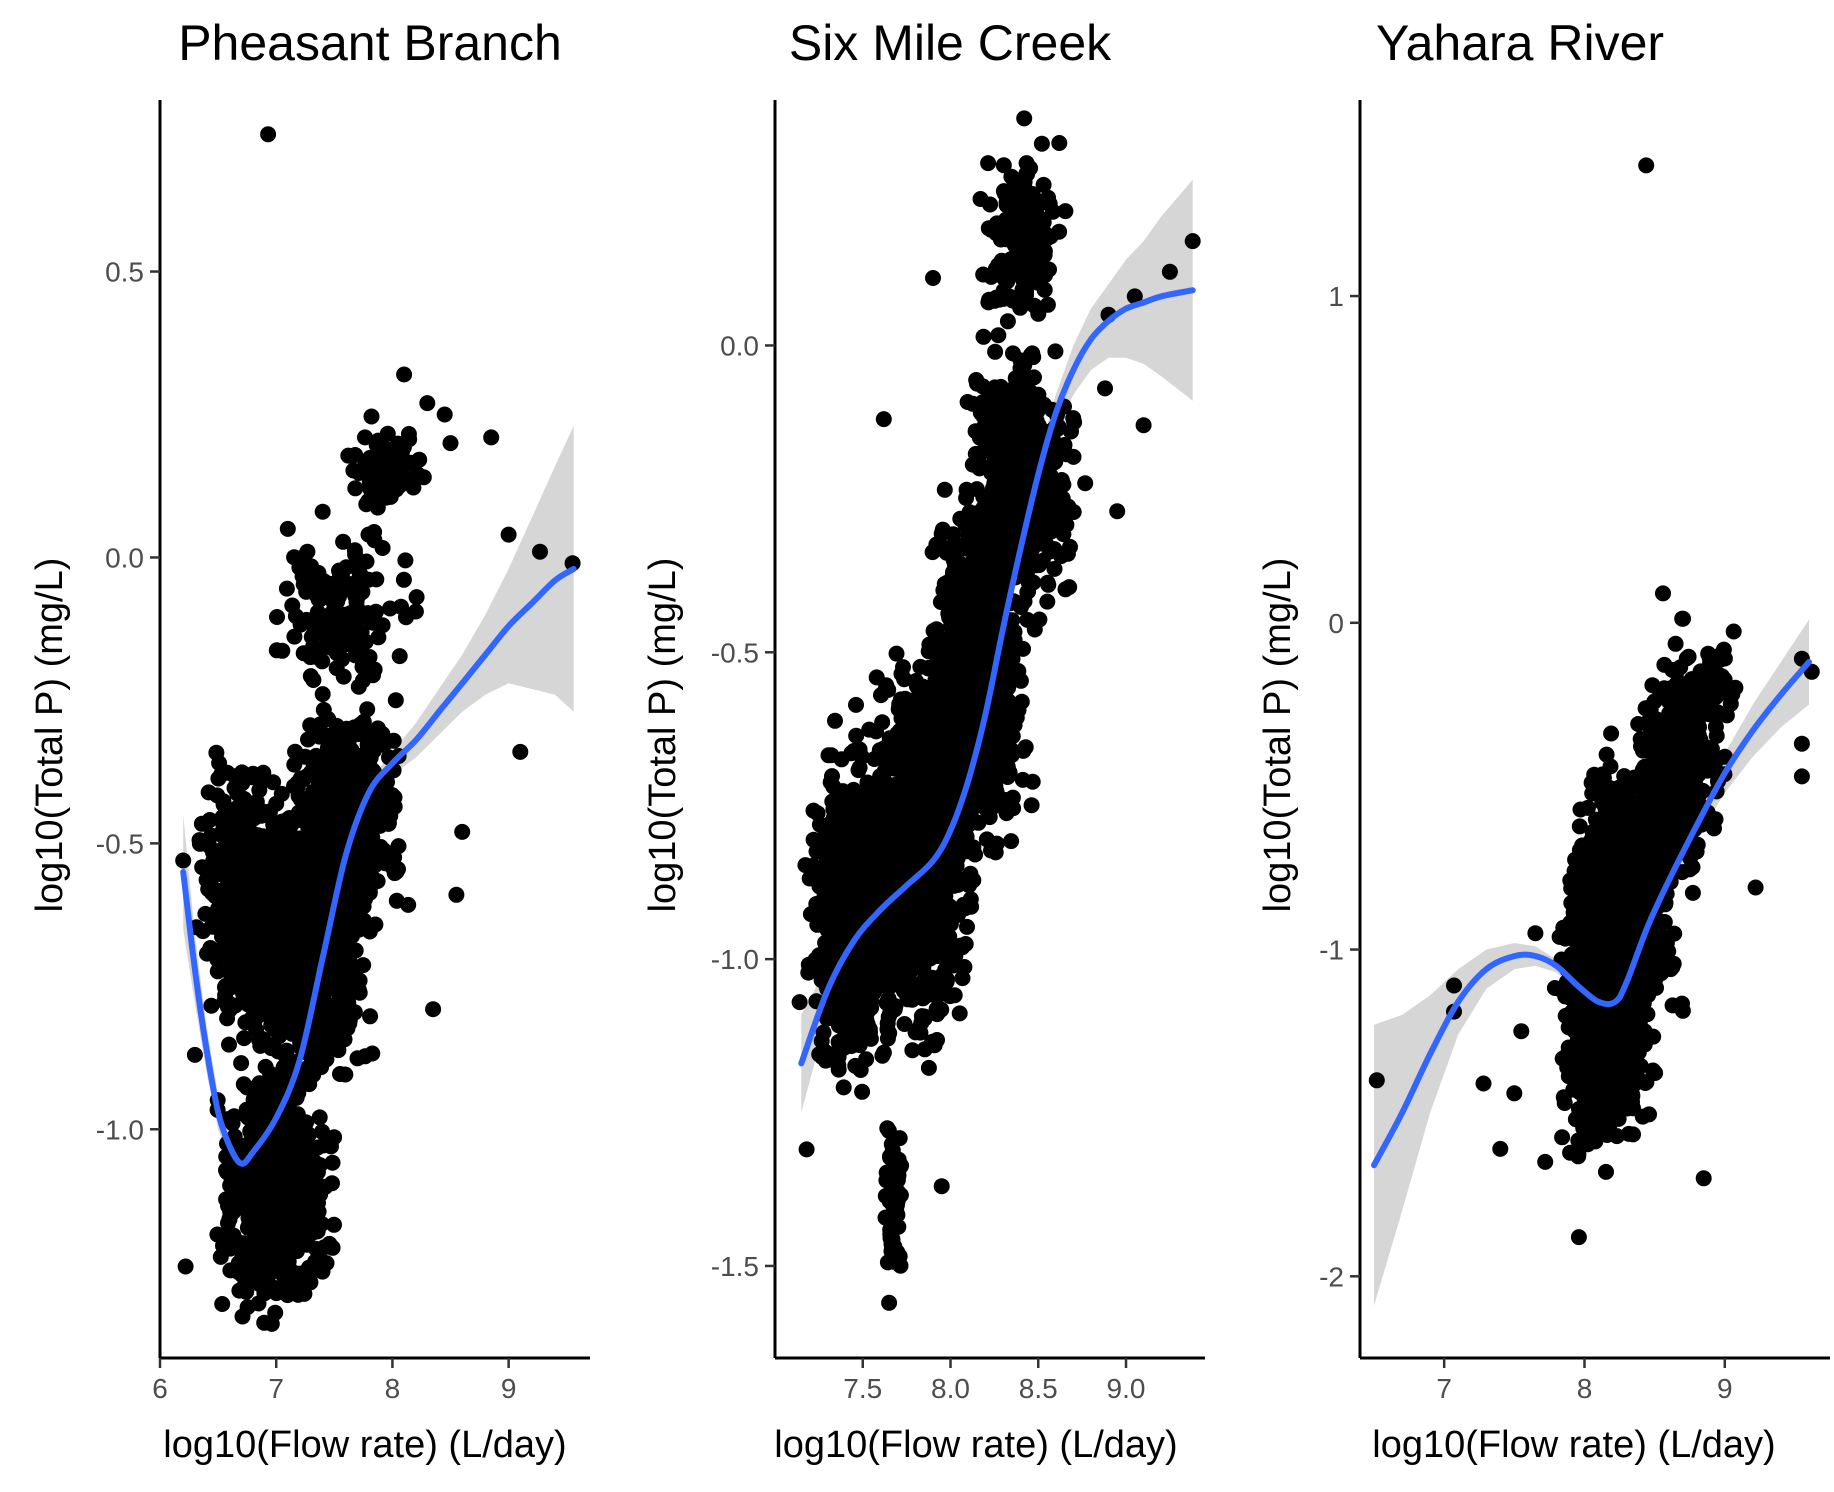 The width and height of the screenshot is (1834, 1492). I want to click on y-tick-label: -1.0, so click(120, 1129).